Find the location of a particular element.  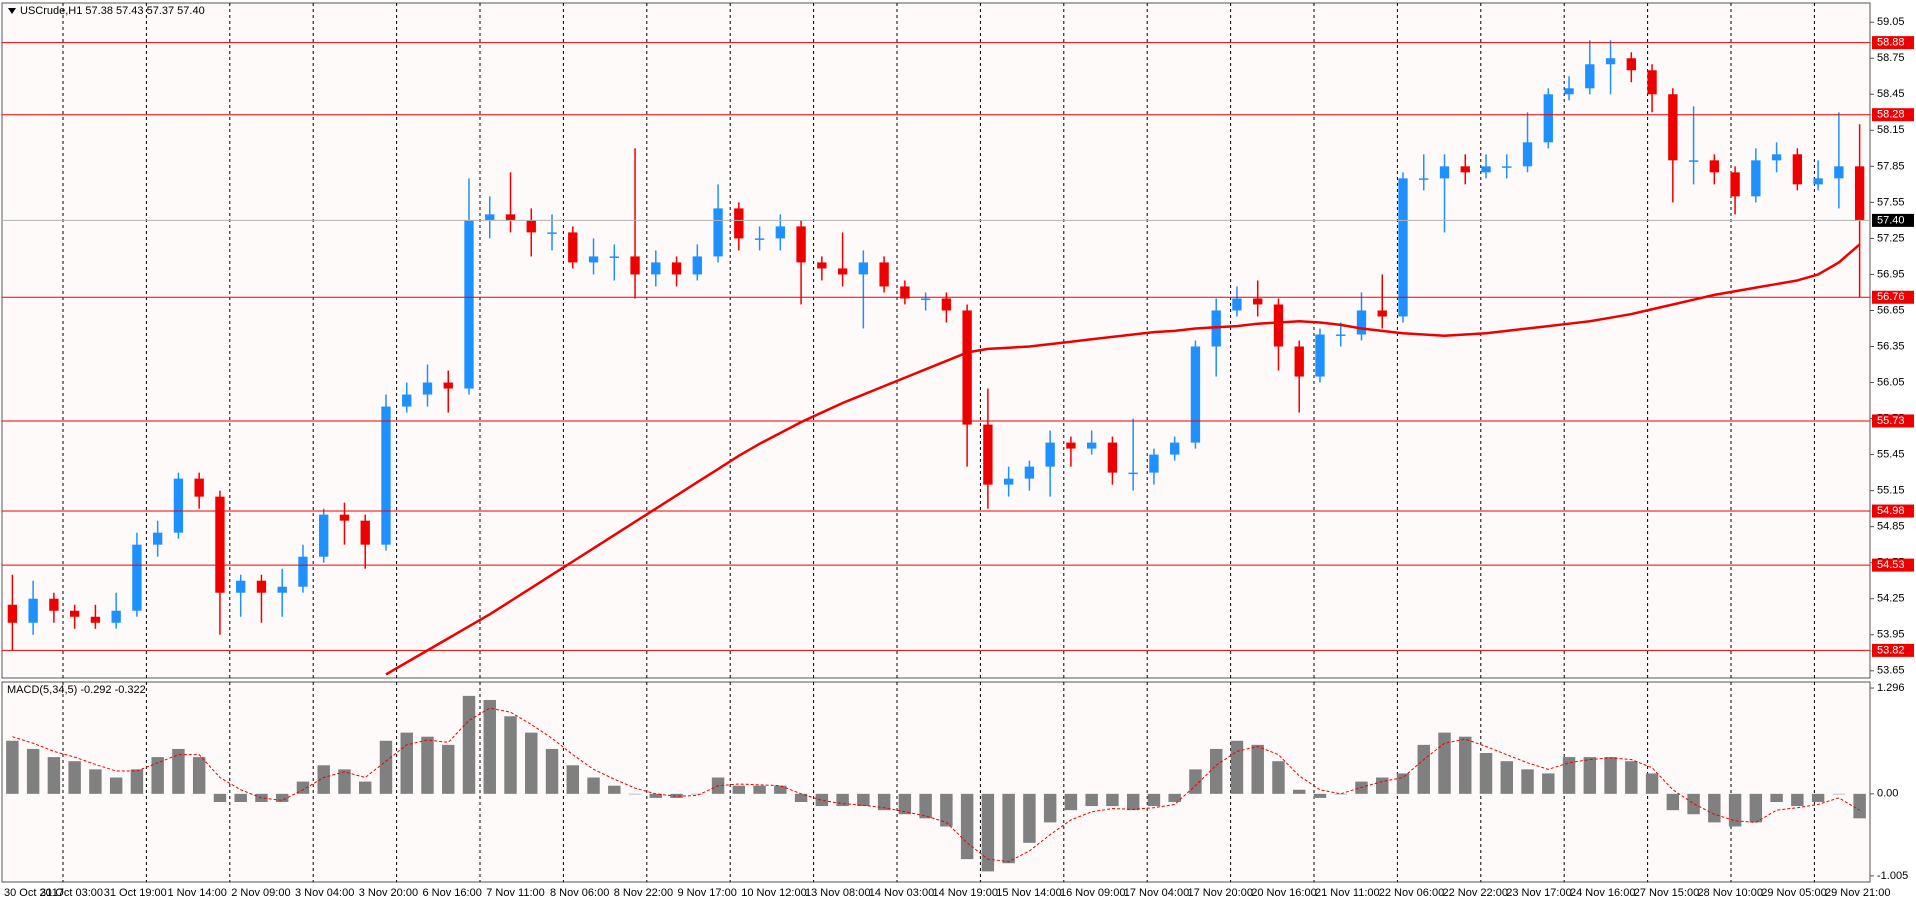

x-tick-label: 14 Nov 19:00 is located at coordinates (965, 893).